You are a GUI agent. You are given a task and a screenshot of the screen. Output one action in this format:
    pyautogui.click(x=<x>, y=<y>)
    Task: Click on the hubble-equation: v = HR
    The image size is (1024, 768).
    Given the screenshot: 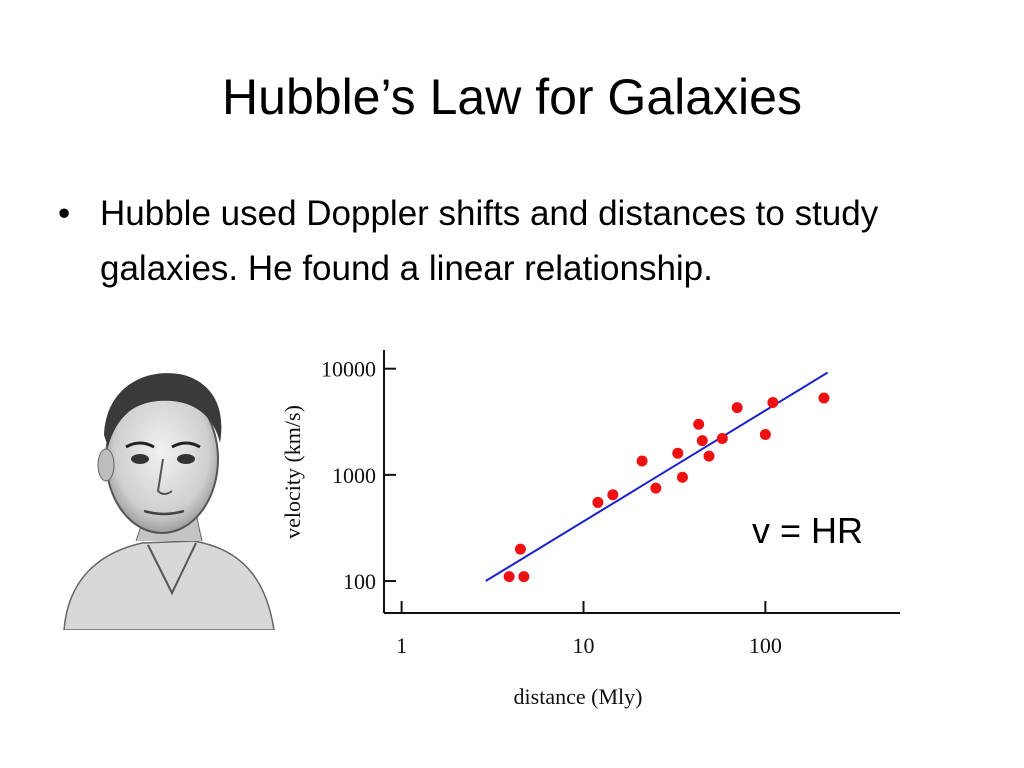 What is the action you would take?
    pyautogui.click(x=808, y=530)
    